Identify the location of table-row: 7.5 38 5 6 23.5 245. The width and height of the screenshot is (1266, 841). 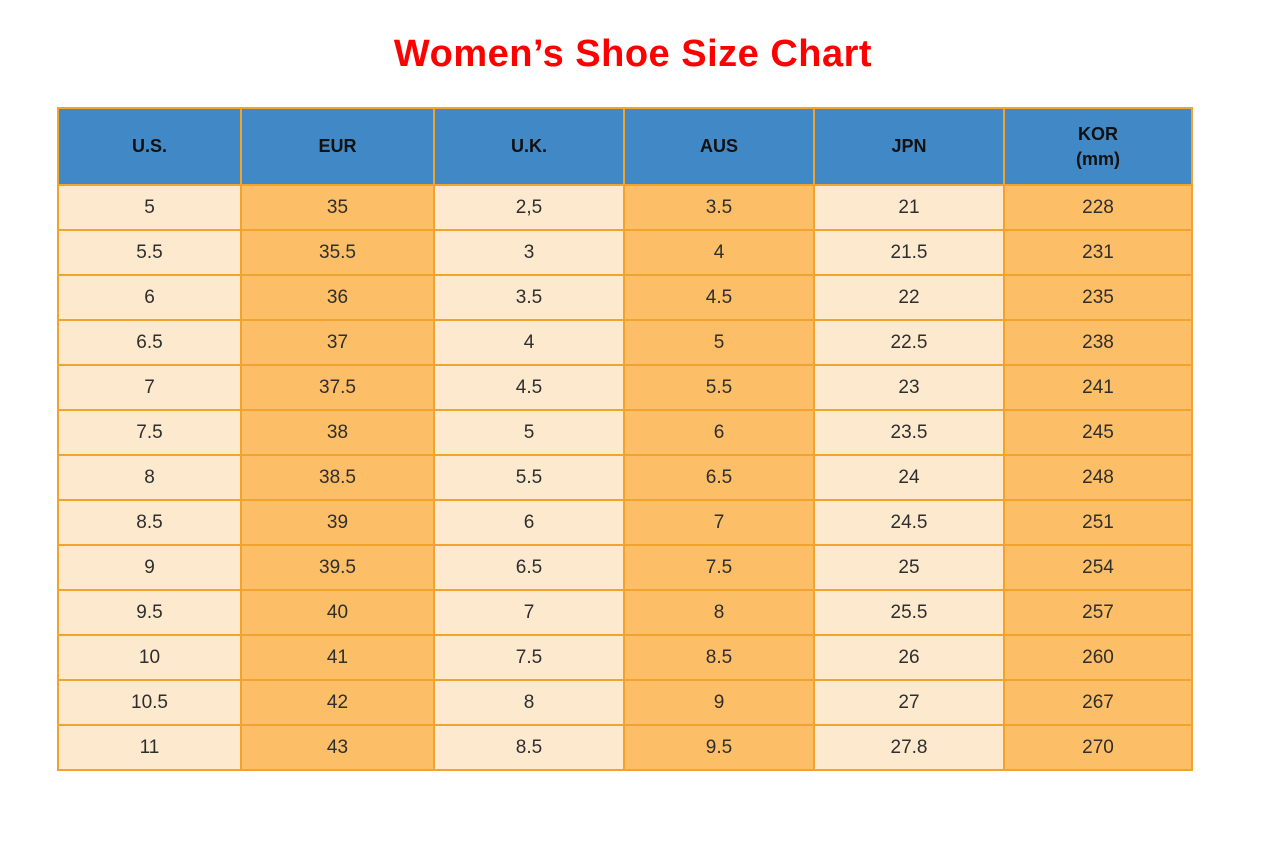
(625, 432).